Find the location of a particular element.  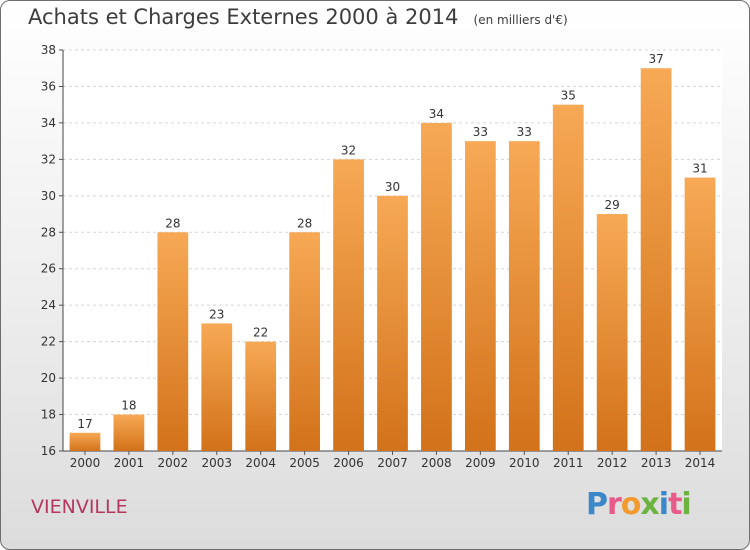

y-tick-label: 16 is located at coordinates (48, 451).